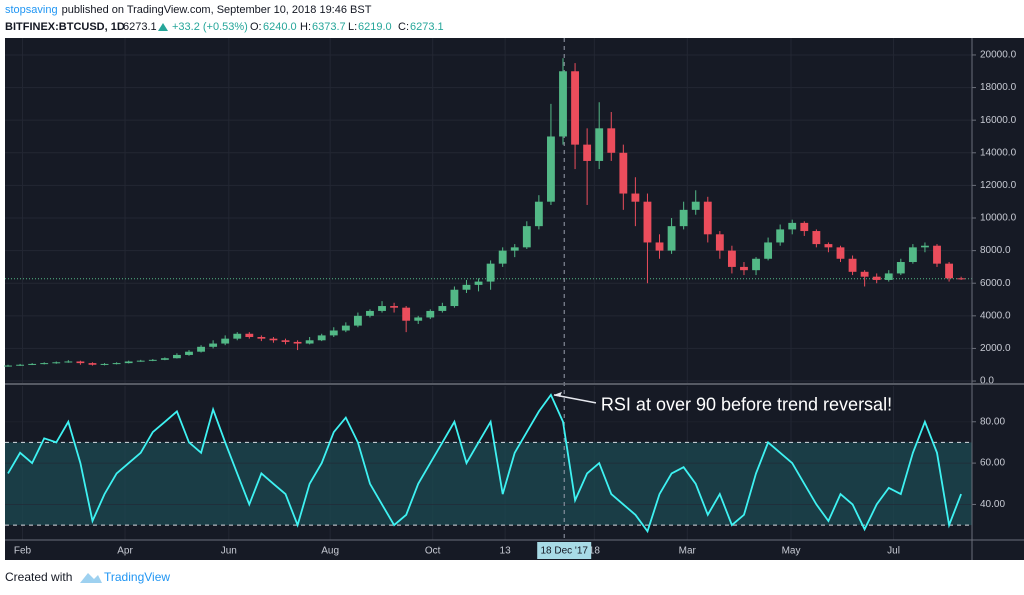 The width and height of the screenshot is (1024, 595). Describe the element at coordinates (998, 87) in the screenshot. I see `y-tick-label: 18000.0` at that location.